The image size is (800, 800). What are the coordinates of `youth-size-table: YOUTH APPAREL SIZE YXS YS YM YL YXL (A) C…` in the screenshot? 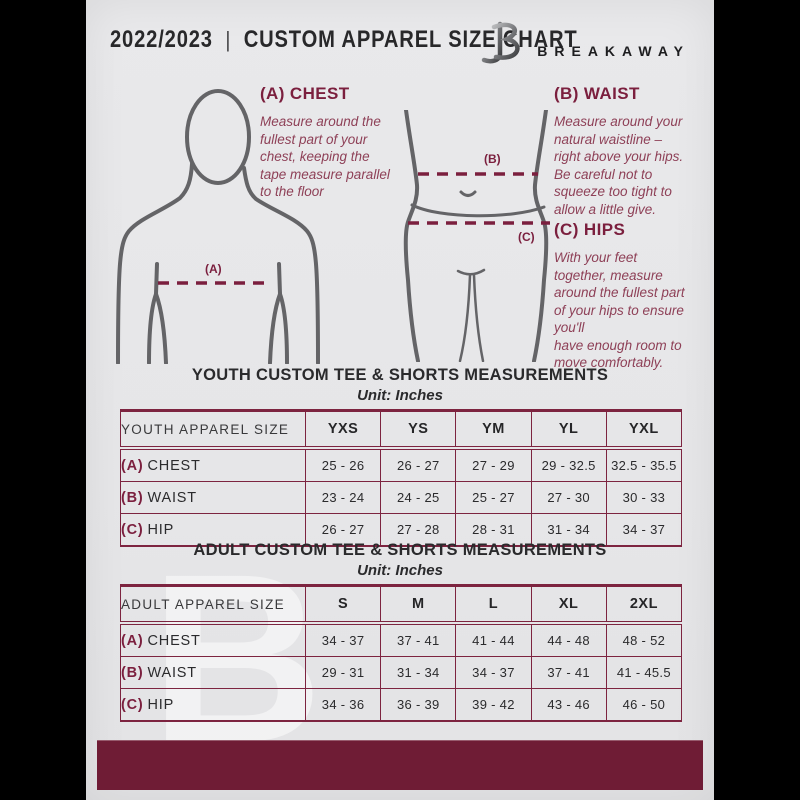 It's located at (401, 478).